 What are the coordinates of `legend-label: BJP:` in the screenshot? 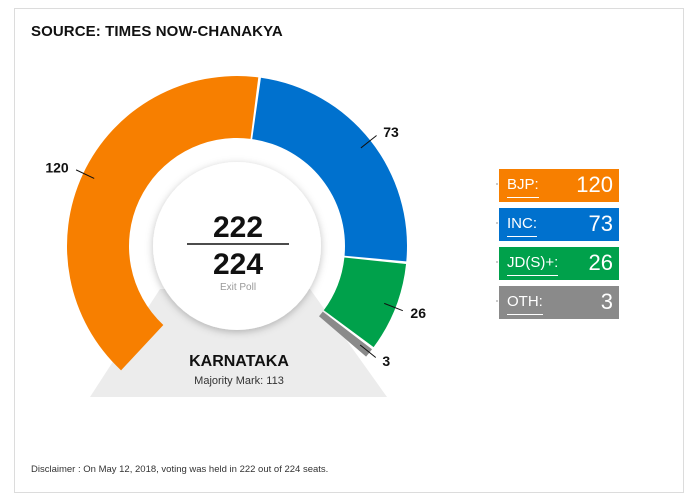 It's located at (523, 187).